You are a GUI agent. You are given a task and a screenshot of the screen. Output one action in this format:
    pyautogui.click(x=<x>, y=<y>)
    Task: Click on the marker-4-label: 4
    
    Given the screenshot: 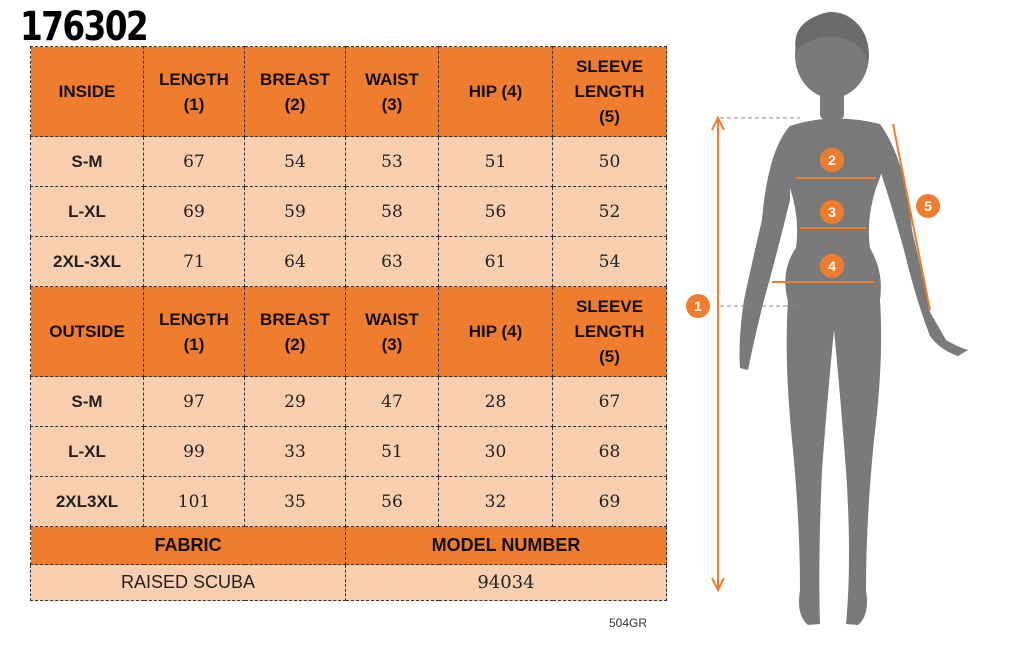 What is the action you would take?
    pyautogui.click(x=832, y=266)
    